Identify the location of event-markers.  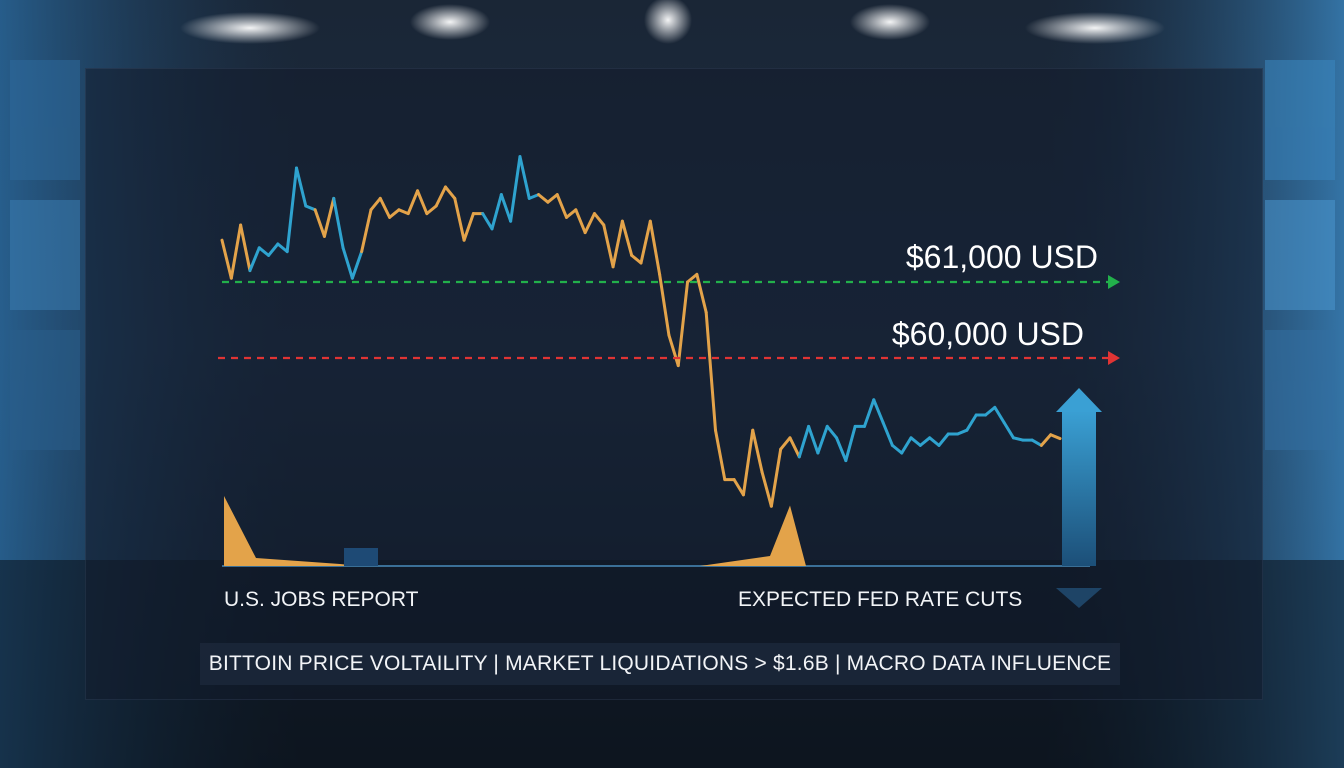
(515, 531).